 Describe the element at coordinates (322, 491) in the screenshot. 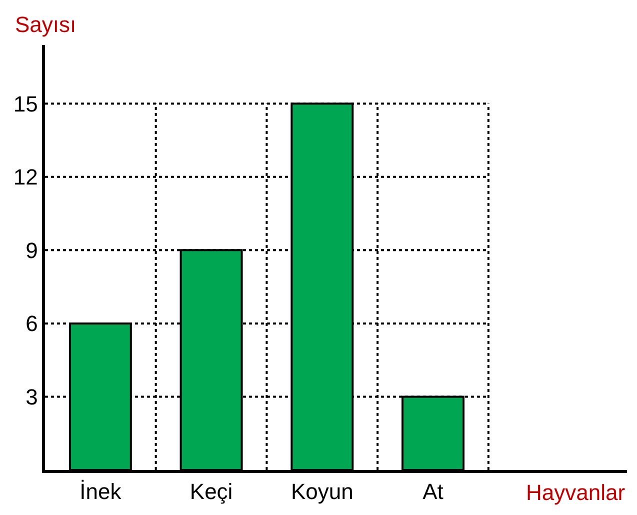

I see `x-tick-label: Koyun` at that location.